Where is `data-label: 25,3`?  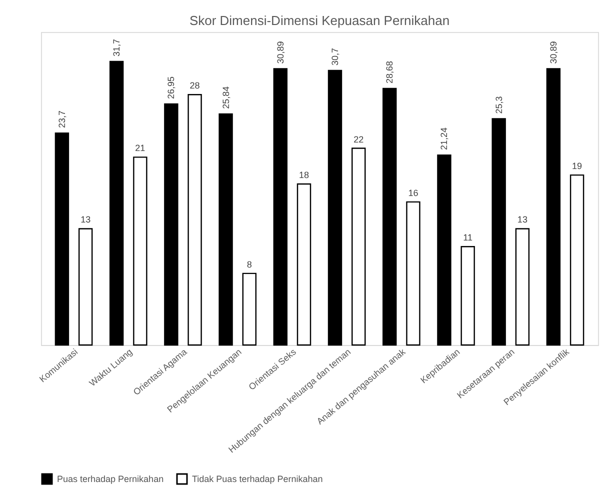
data-label: 25,3 is located at coordinates (499, 105).